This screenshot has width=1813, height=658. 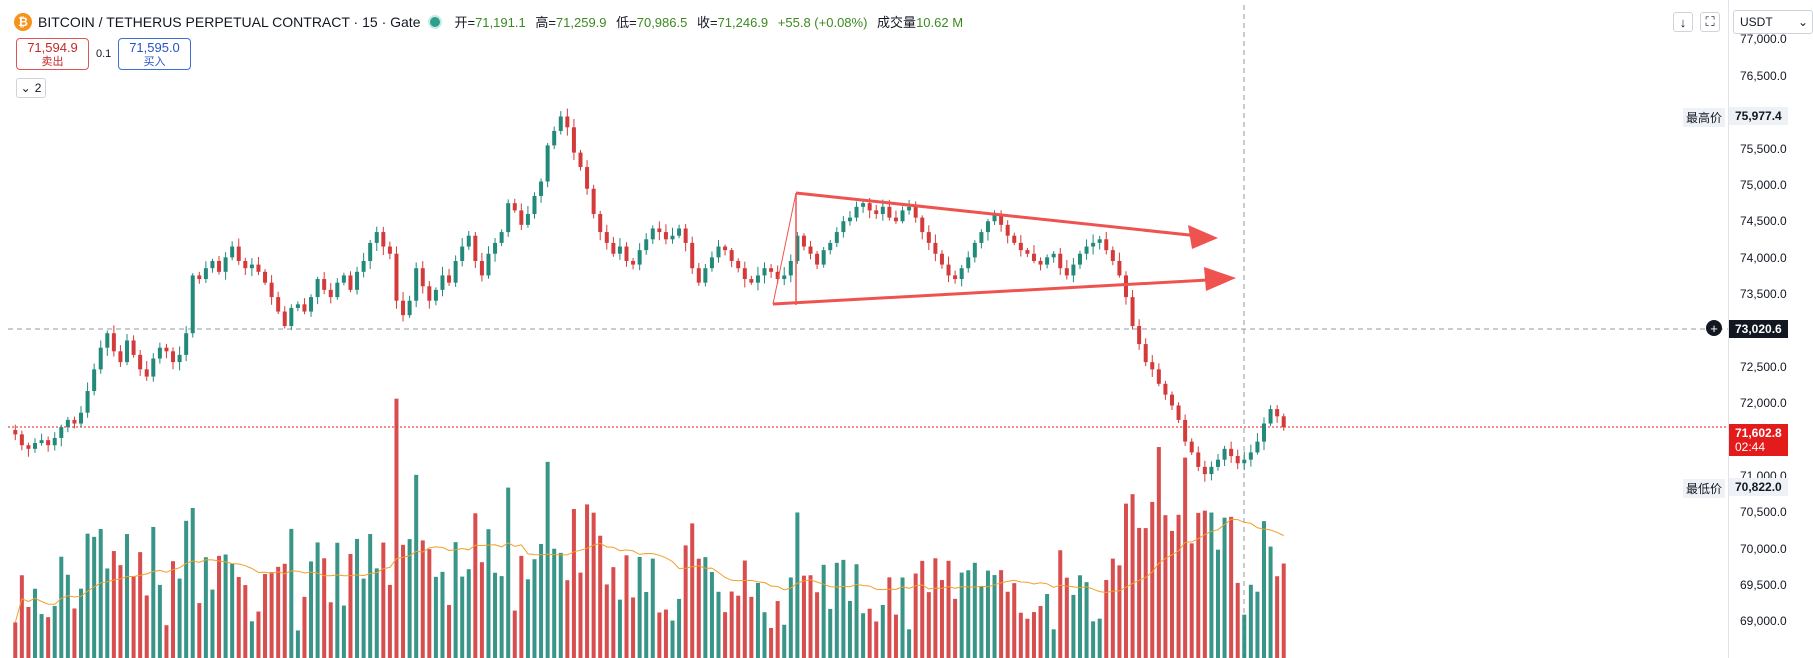 I want to click on volume-value: 10.62 M, so click(x=940, y=22).